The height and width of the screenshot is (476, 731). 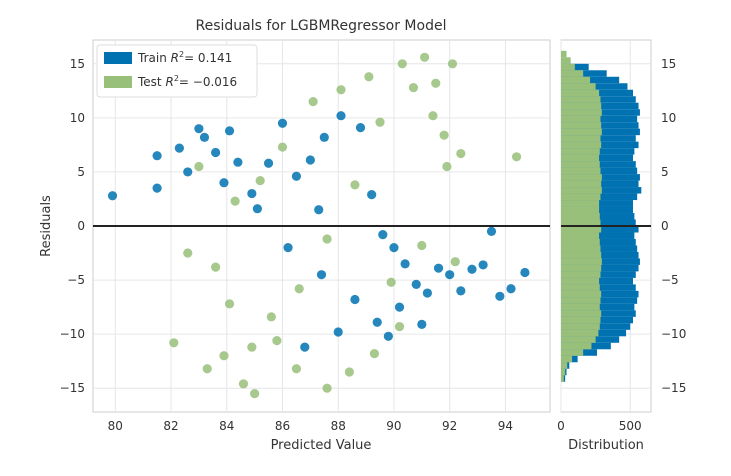 I want to click on main-y-tick-label: 15, so click(x=77, y=64).